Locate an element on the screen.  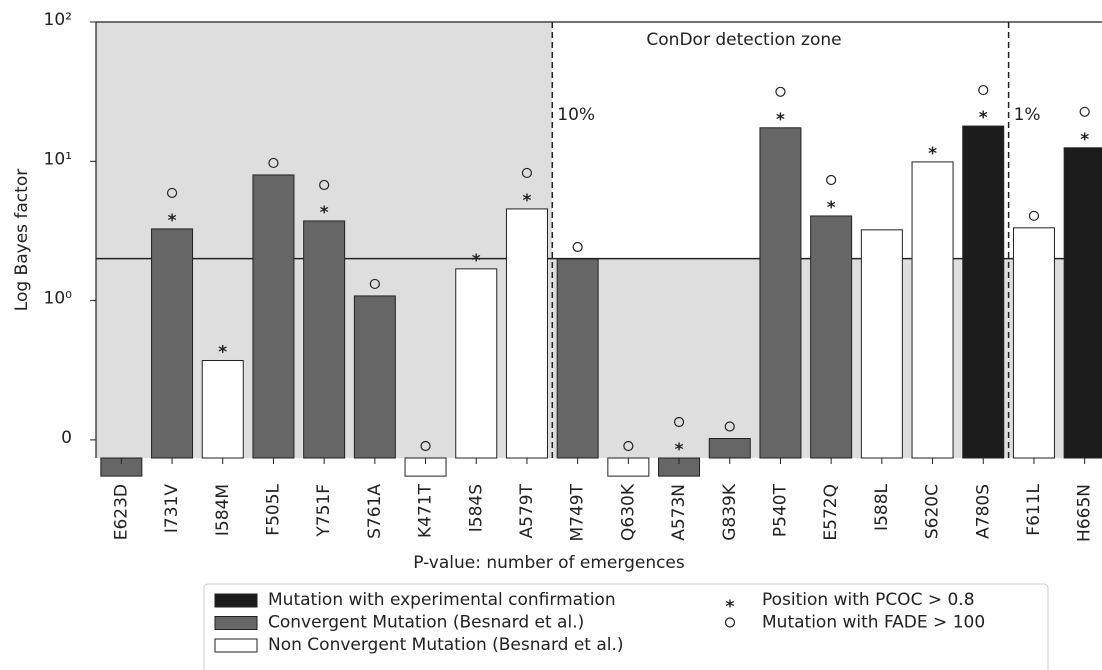
x-tick-label: E623D is located at coordinates (121, 512).